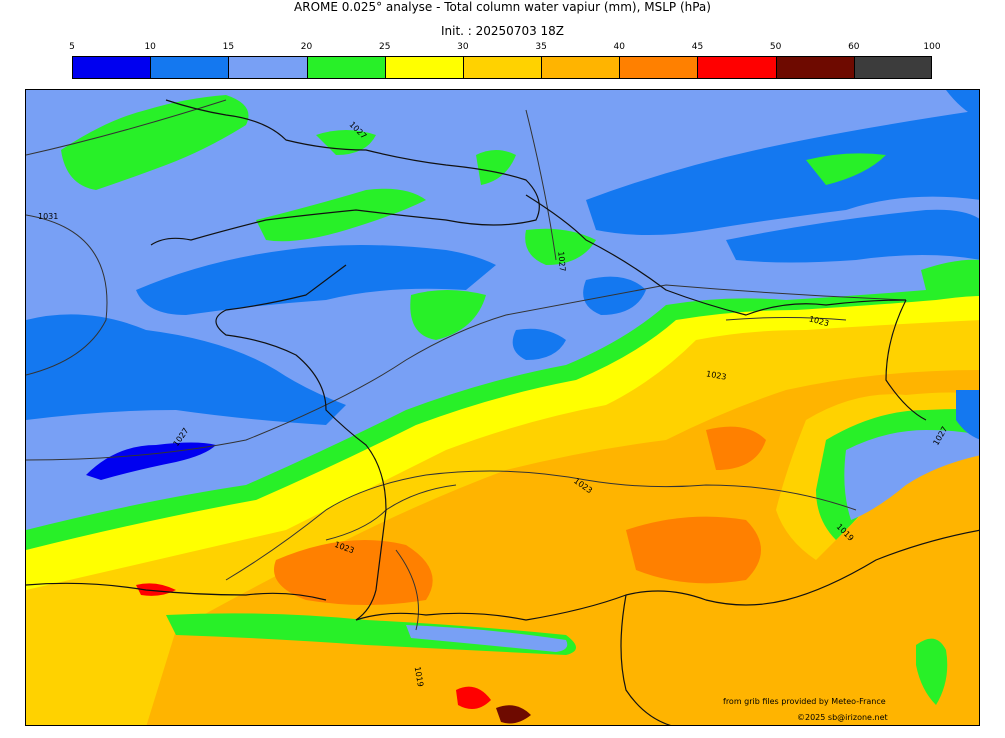  What do you see at coordinates (693, 550) in the screenshot?
I see `tcwv-band-40-45-med` at bounding box center [693, 550].